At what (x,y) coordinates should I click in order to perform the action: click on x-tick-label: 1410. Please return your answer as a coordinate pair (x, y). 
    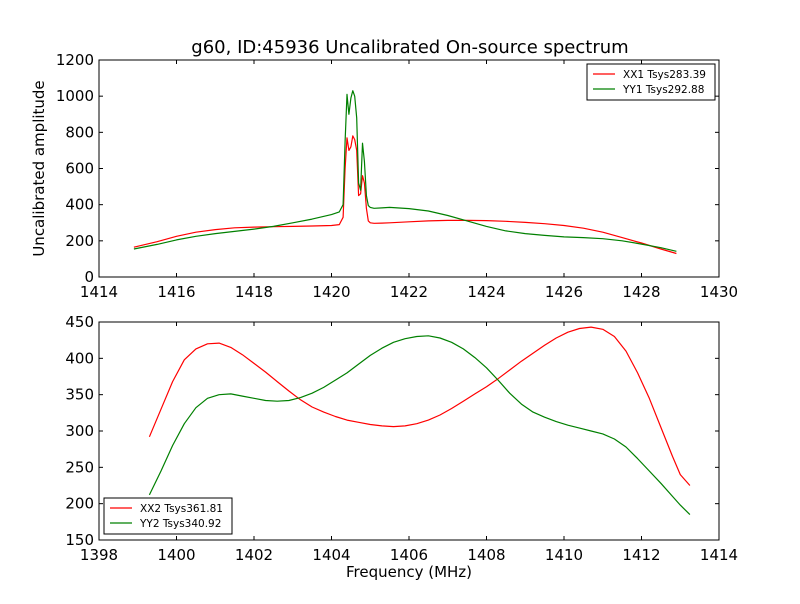
    Looking at the image, I should click on (564, 555).